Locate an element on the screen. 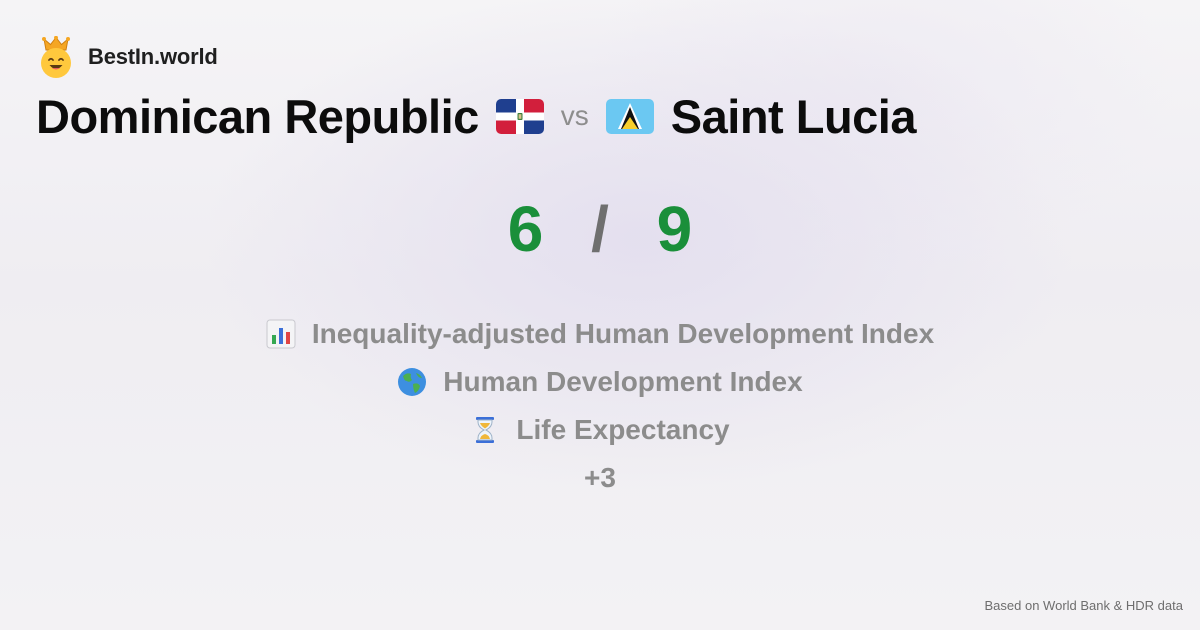 This screenshot has width=1200, height=630. crown-smiley-icon is located at coordinates (56, 57).